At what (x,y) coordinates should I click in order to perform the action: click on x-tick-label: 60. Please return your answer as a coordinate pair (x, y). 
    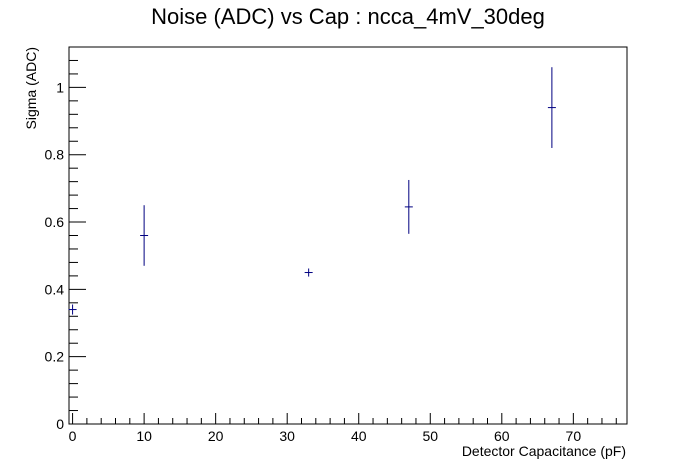
    Looking at the image, I should click on (502, 436).